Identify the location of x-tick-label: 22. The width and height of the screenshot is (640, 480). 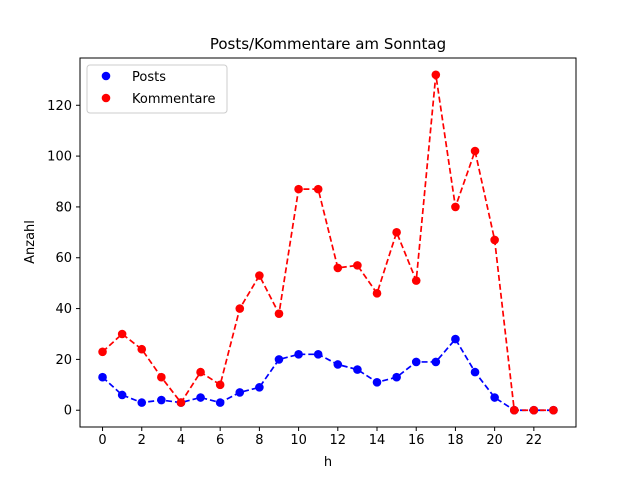
(534, 440).